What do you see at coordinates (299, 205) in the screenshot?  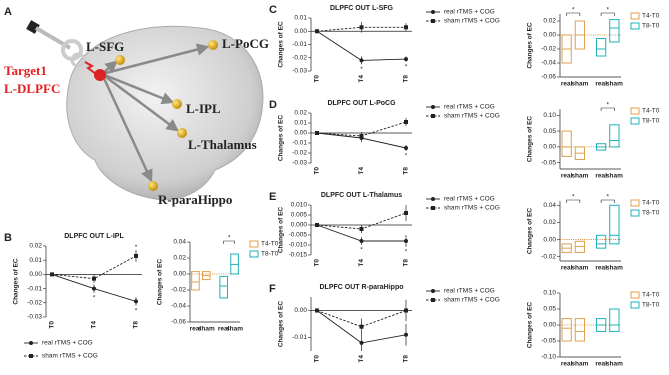 I see `y-tick-label: 0.010` at bounding box center [299, 205].